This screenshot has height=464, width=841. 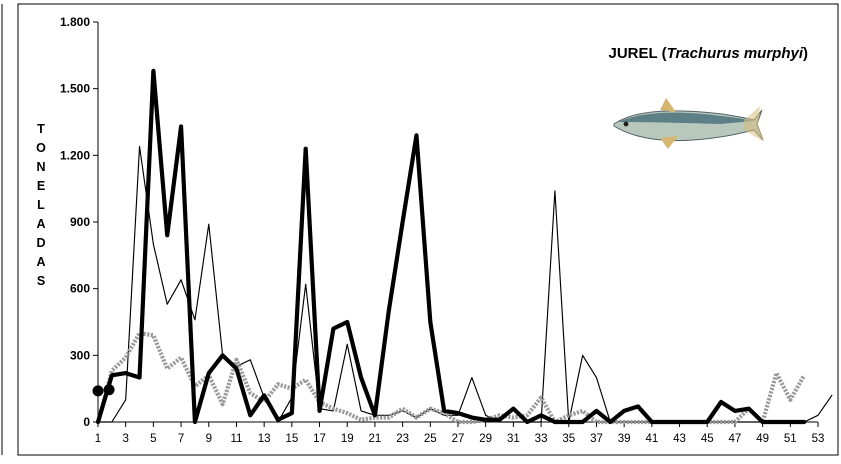 What do you see at coordinates (568, 439) in the screenshot?
I see `x-tick-label: 35` at bounding box center [568, 439].